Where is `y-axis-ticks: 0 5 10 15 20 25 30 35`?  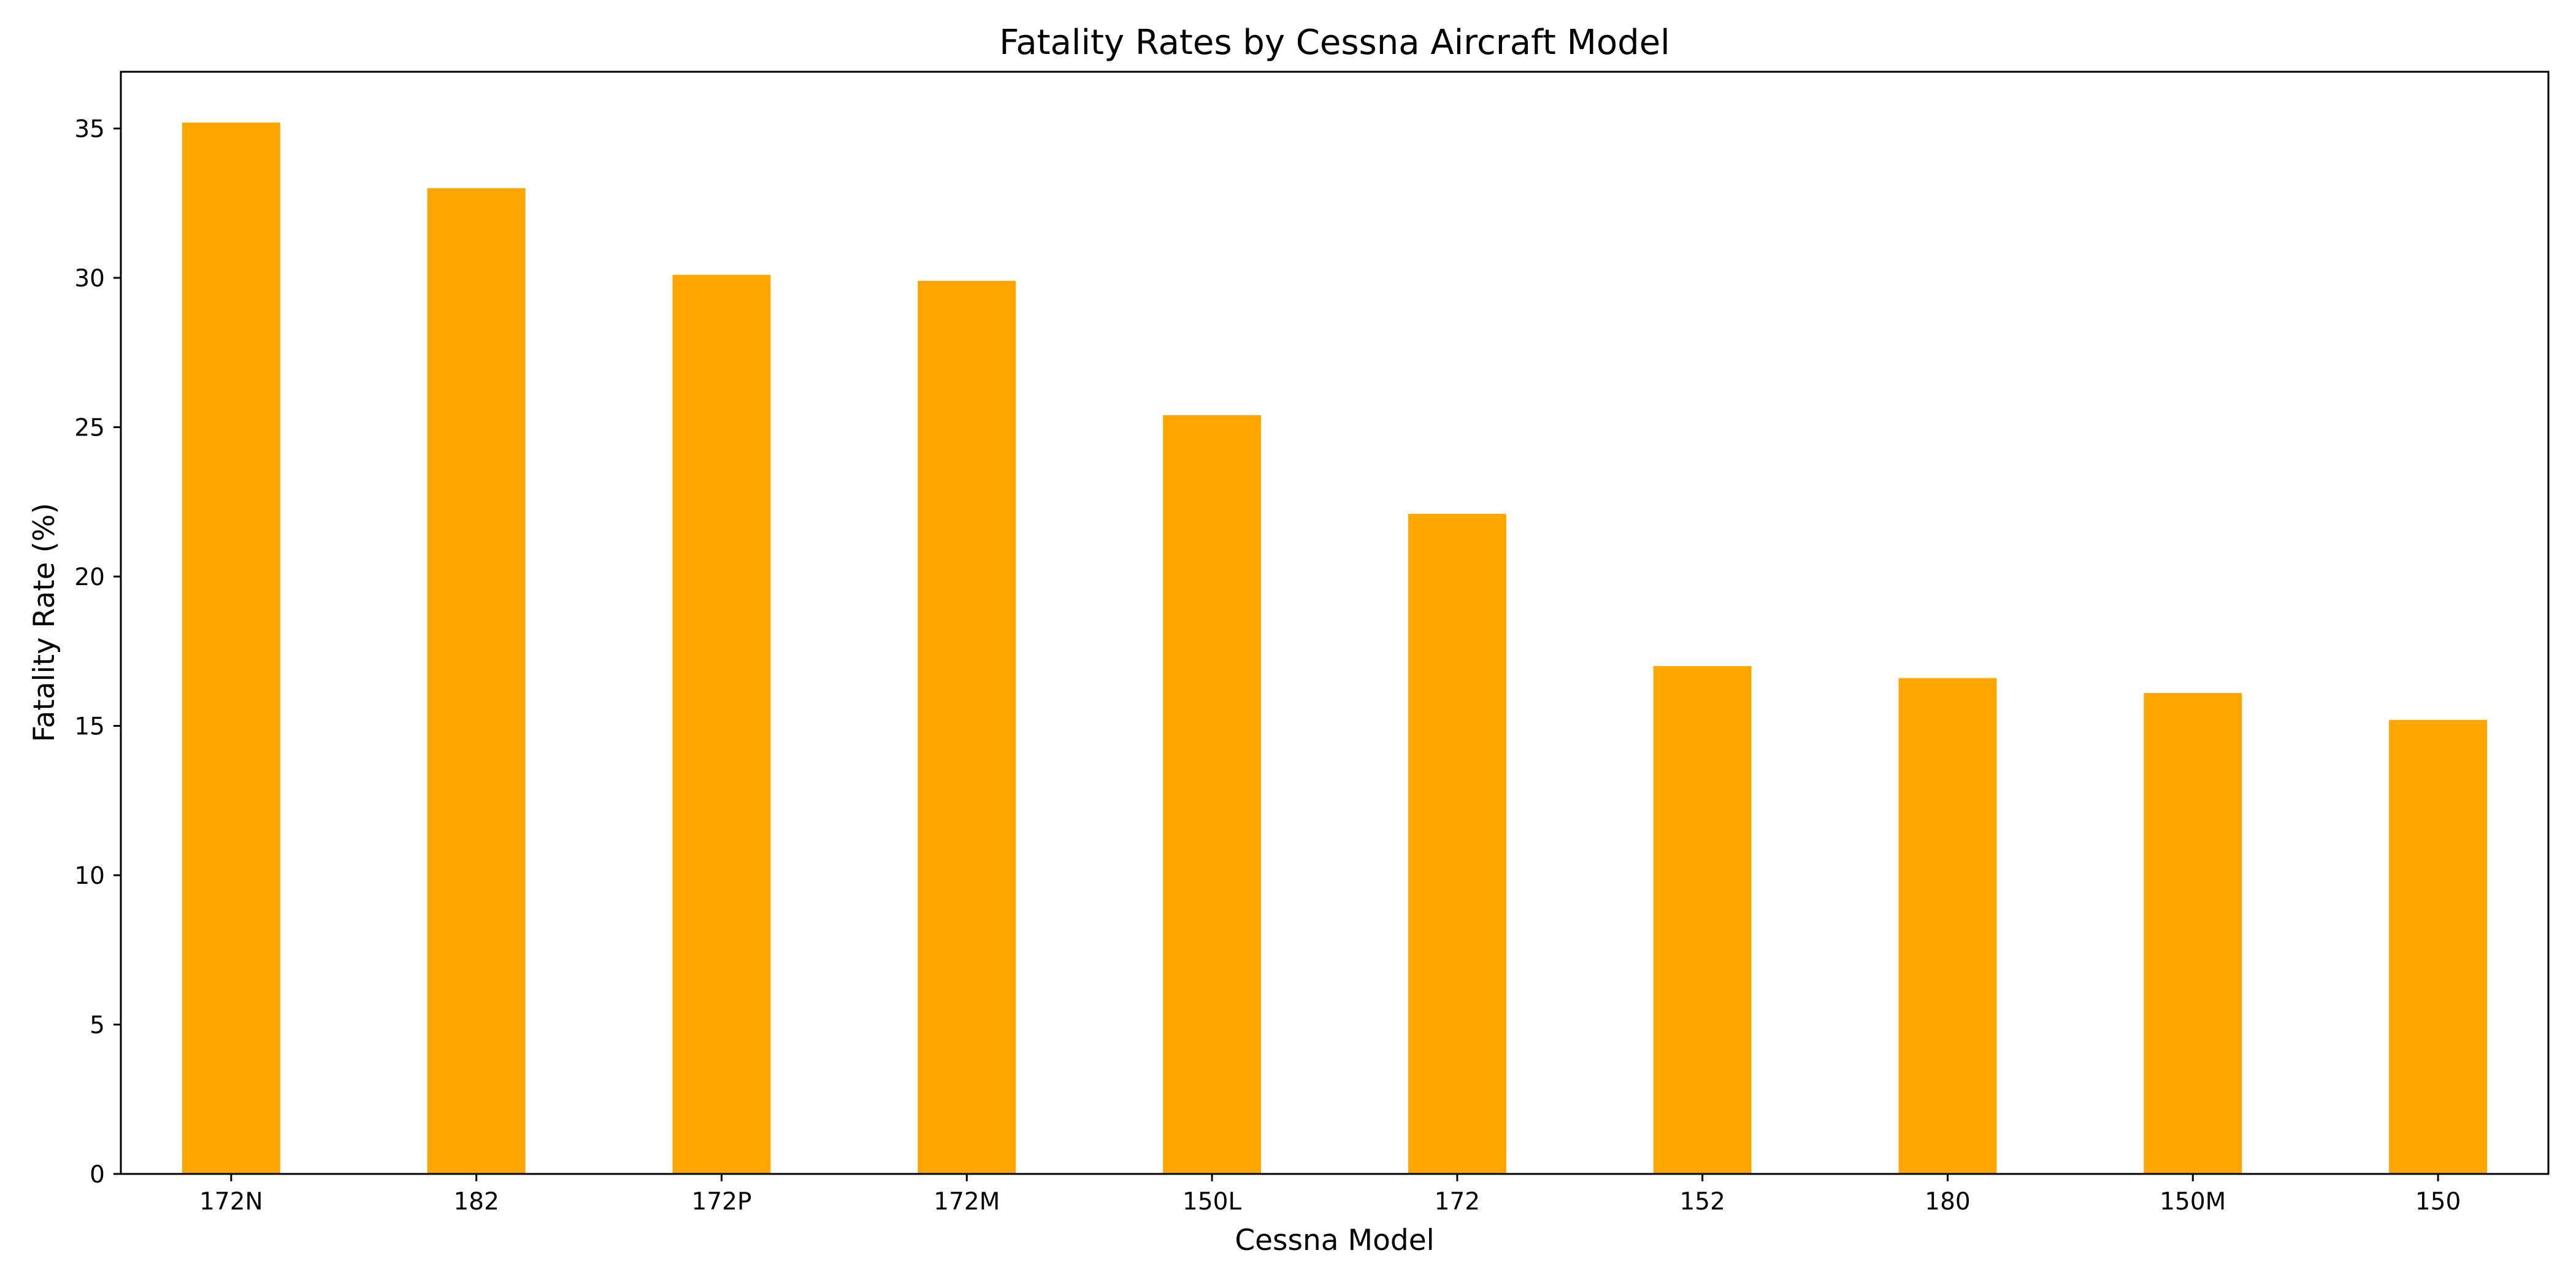
y-axis-ticks: 0 5 10 15 20 25 30 35 is located at coordinates (97, 652).